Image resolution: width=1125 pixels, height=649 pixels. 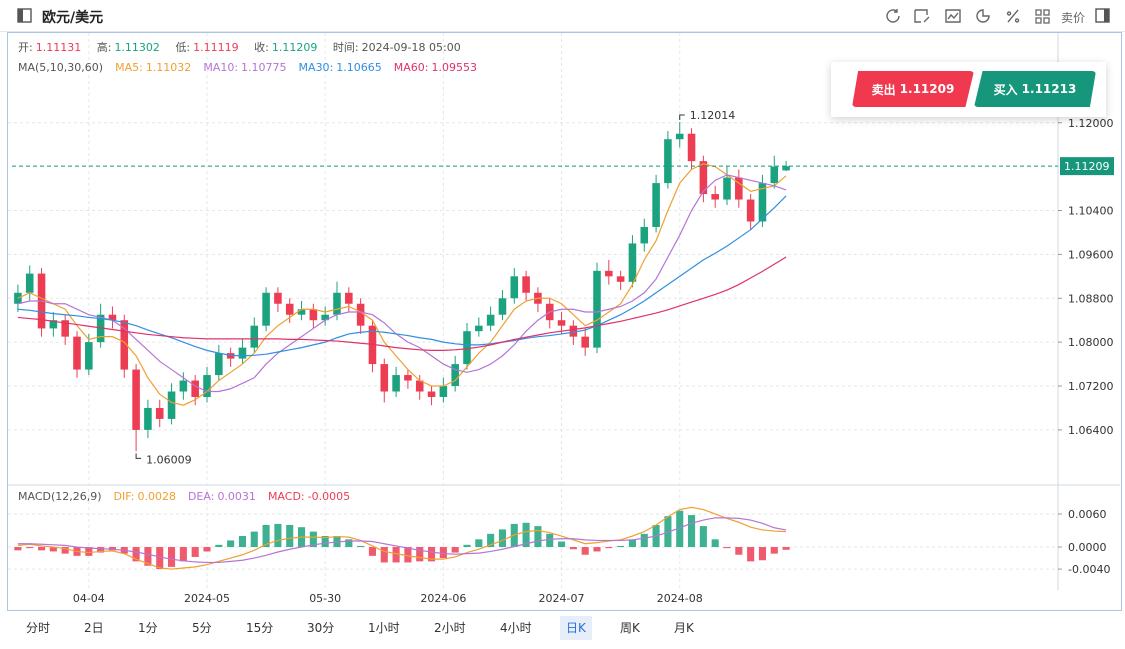 I want to click on period-button: 2日, so click(x=94, y=628).